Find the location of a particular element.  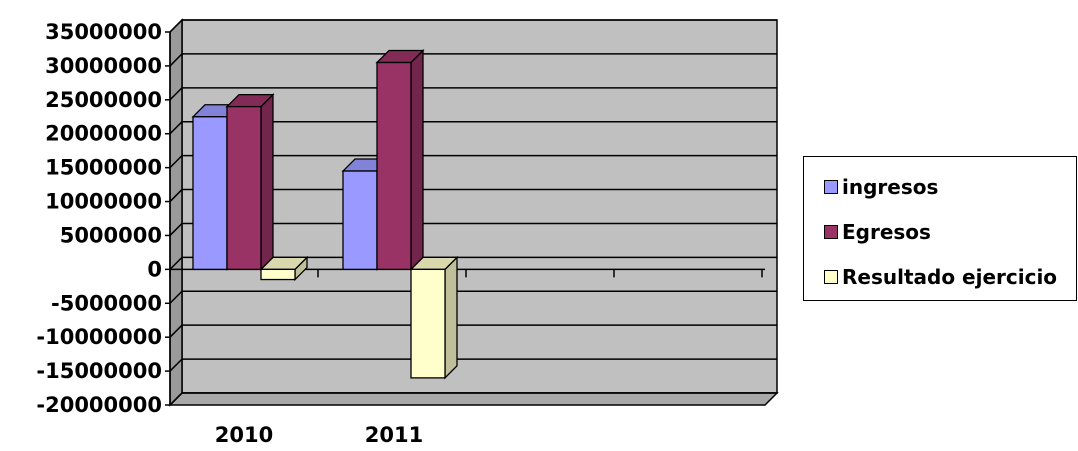

y-tick-label: 20000000 is located at coordinates (103, 134).